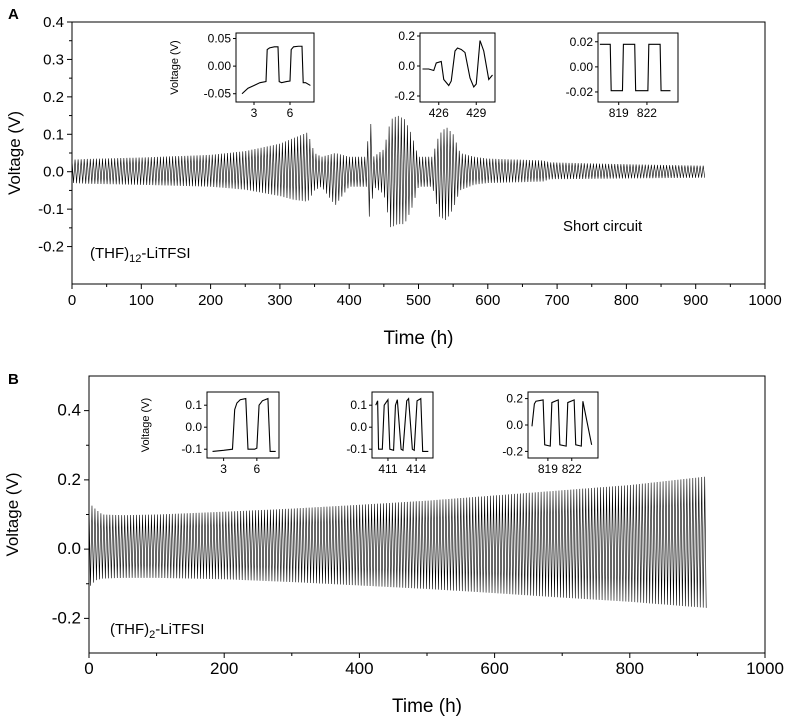 This screenshot has height=720, width=786. I want to click on inset-x-tick-label: 426, so click(439, 113).